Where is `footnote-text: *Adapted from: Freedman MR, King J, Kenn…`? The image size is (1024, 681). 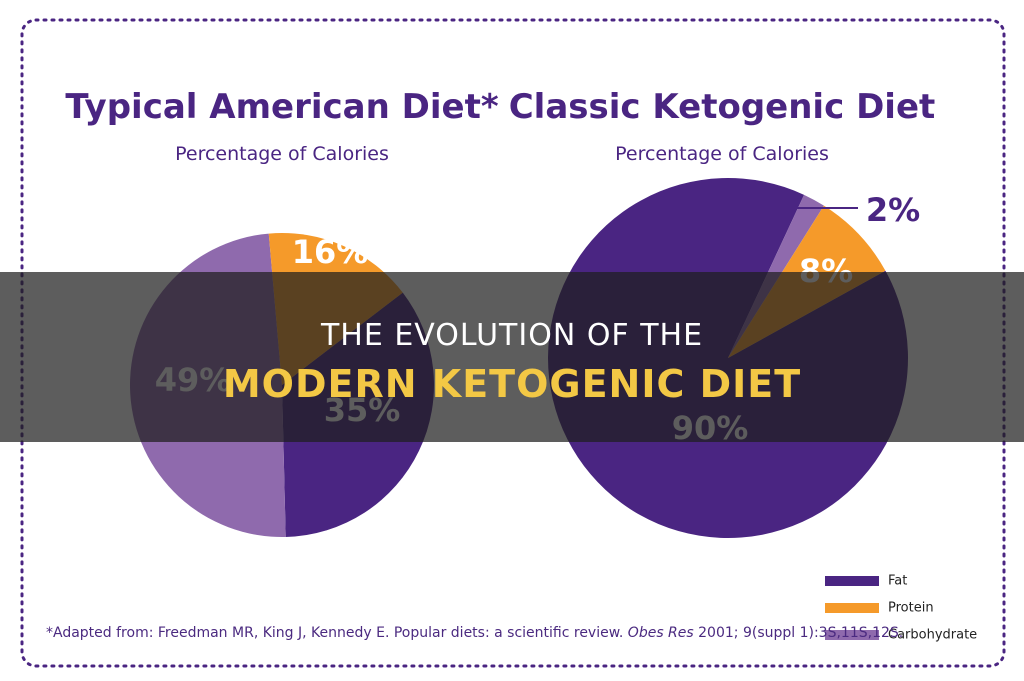 footnote-text: *Adapted from: Freedman MR, King J, Kenn… is located at coordinates (337, 633).